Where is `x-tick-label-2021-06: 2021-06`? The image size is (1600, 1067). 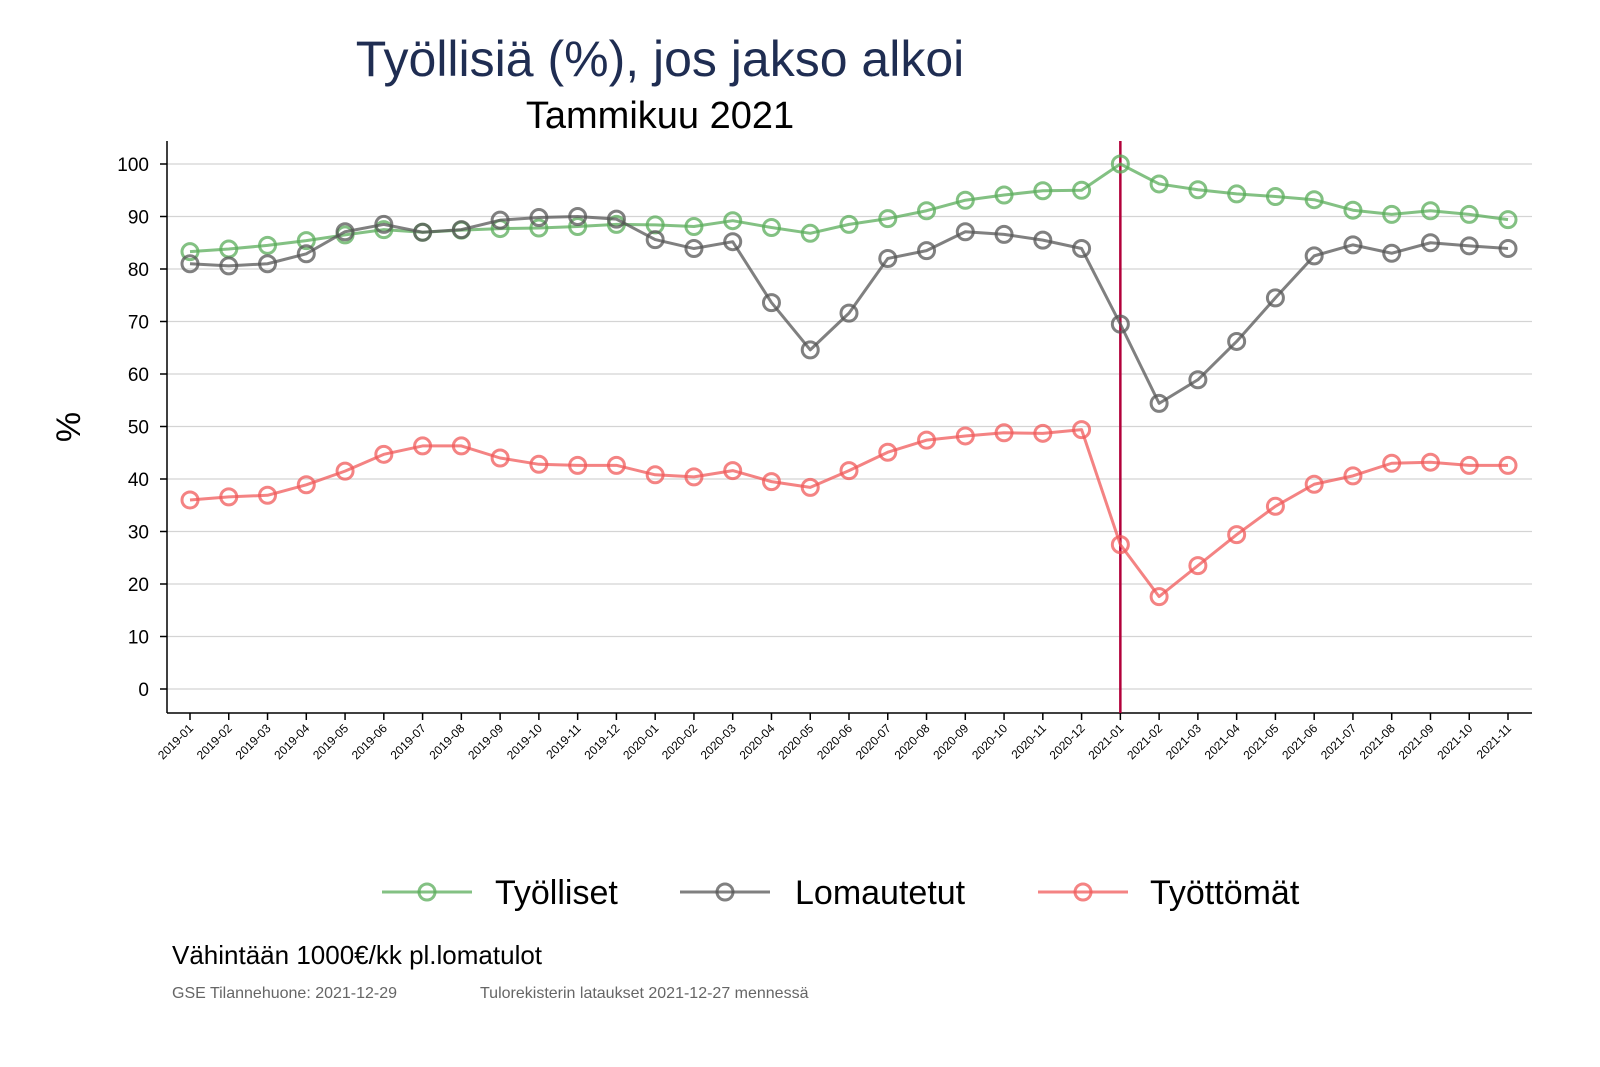
x-tick-label-2021-06: 2021-06 is located at coordinates (1299, 741).